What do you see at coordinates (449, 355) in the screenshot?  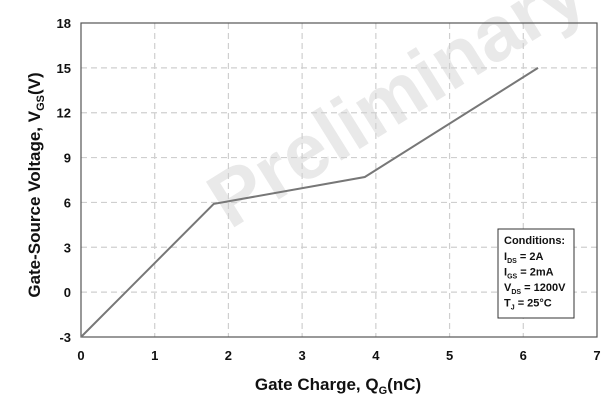 I see `x-tick-label: 5` at bounding box center [449, 355].